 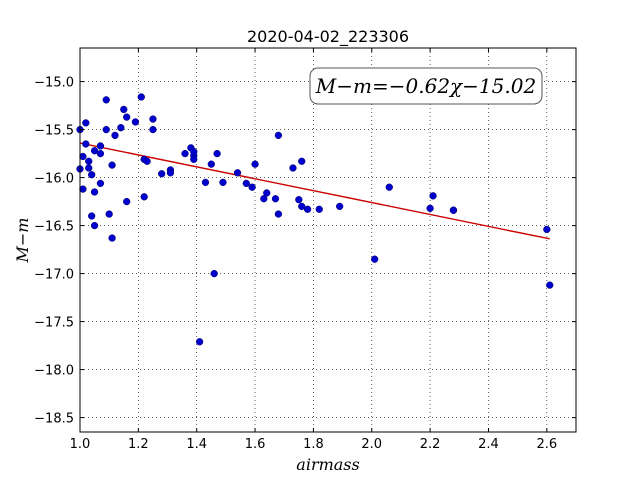 What do you see at coordinates (54, 275) in the screenshot?
I see `y-tick-label: −17.0` at bounding box center [54, 275].